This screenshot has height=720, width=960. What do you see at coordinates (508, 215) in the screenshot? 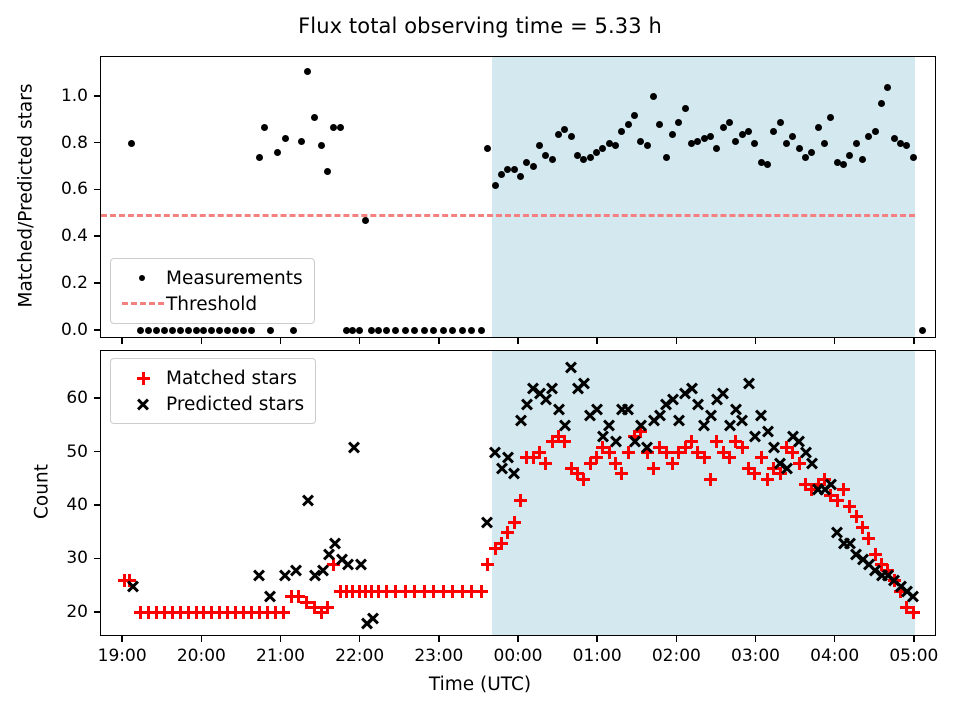
I see `threshold-line` at bounding box center [508, 215].